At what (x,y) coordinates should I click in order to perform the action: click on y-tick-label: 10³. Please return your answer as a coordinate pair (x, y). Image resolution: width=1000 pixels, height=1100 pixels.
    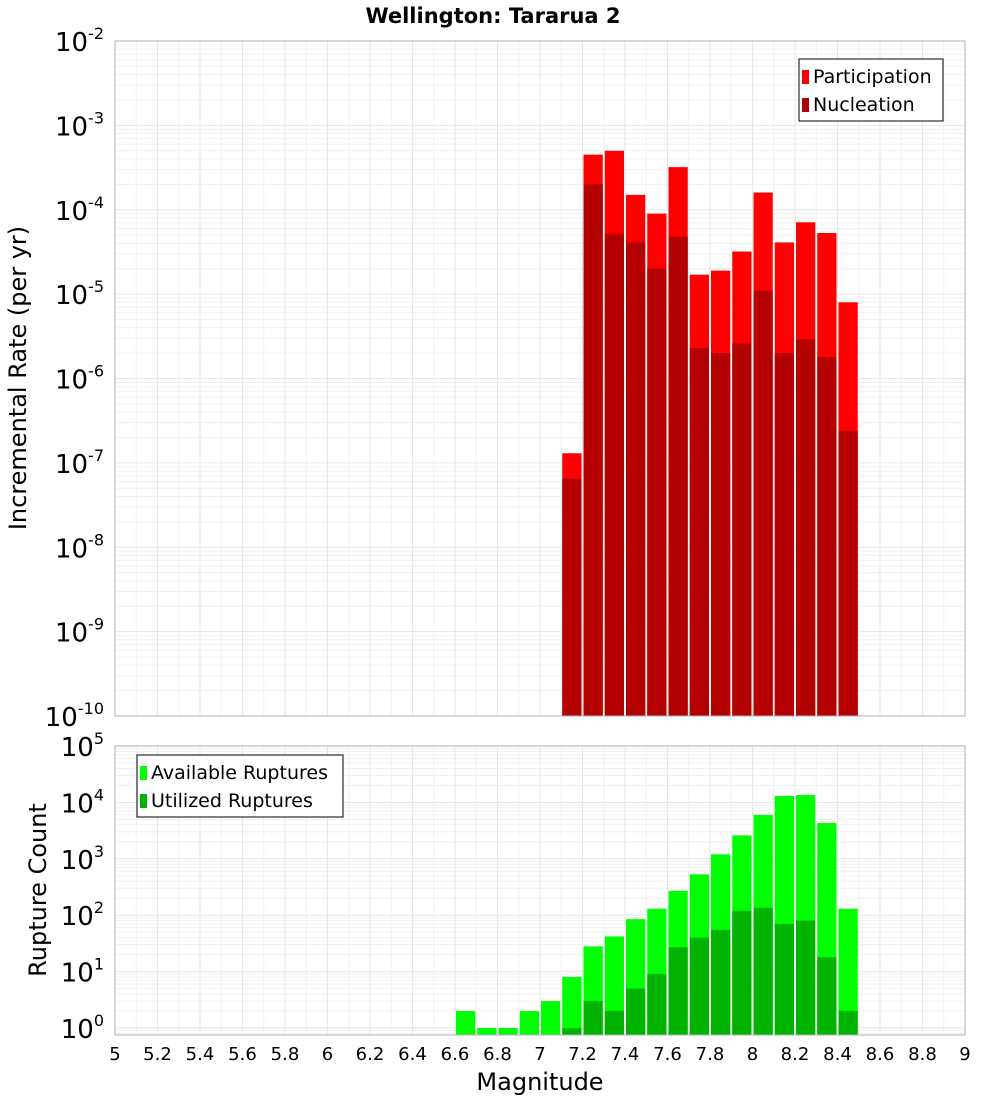
    Looking at the image, I should click on (82, 859).